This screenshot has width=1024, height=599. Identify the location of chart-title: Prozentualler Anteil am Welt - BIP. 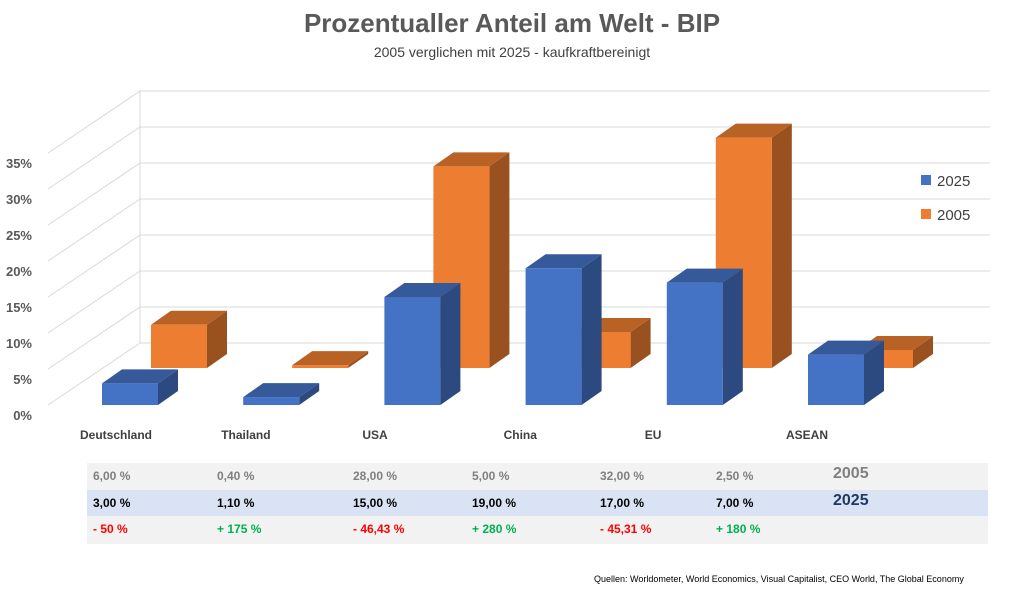
(512, 23).